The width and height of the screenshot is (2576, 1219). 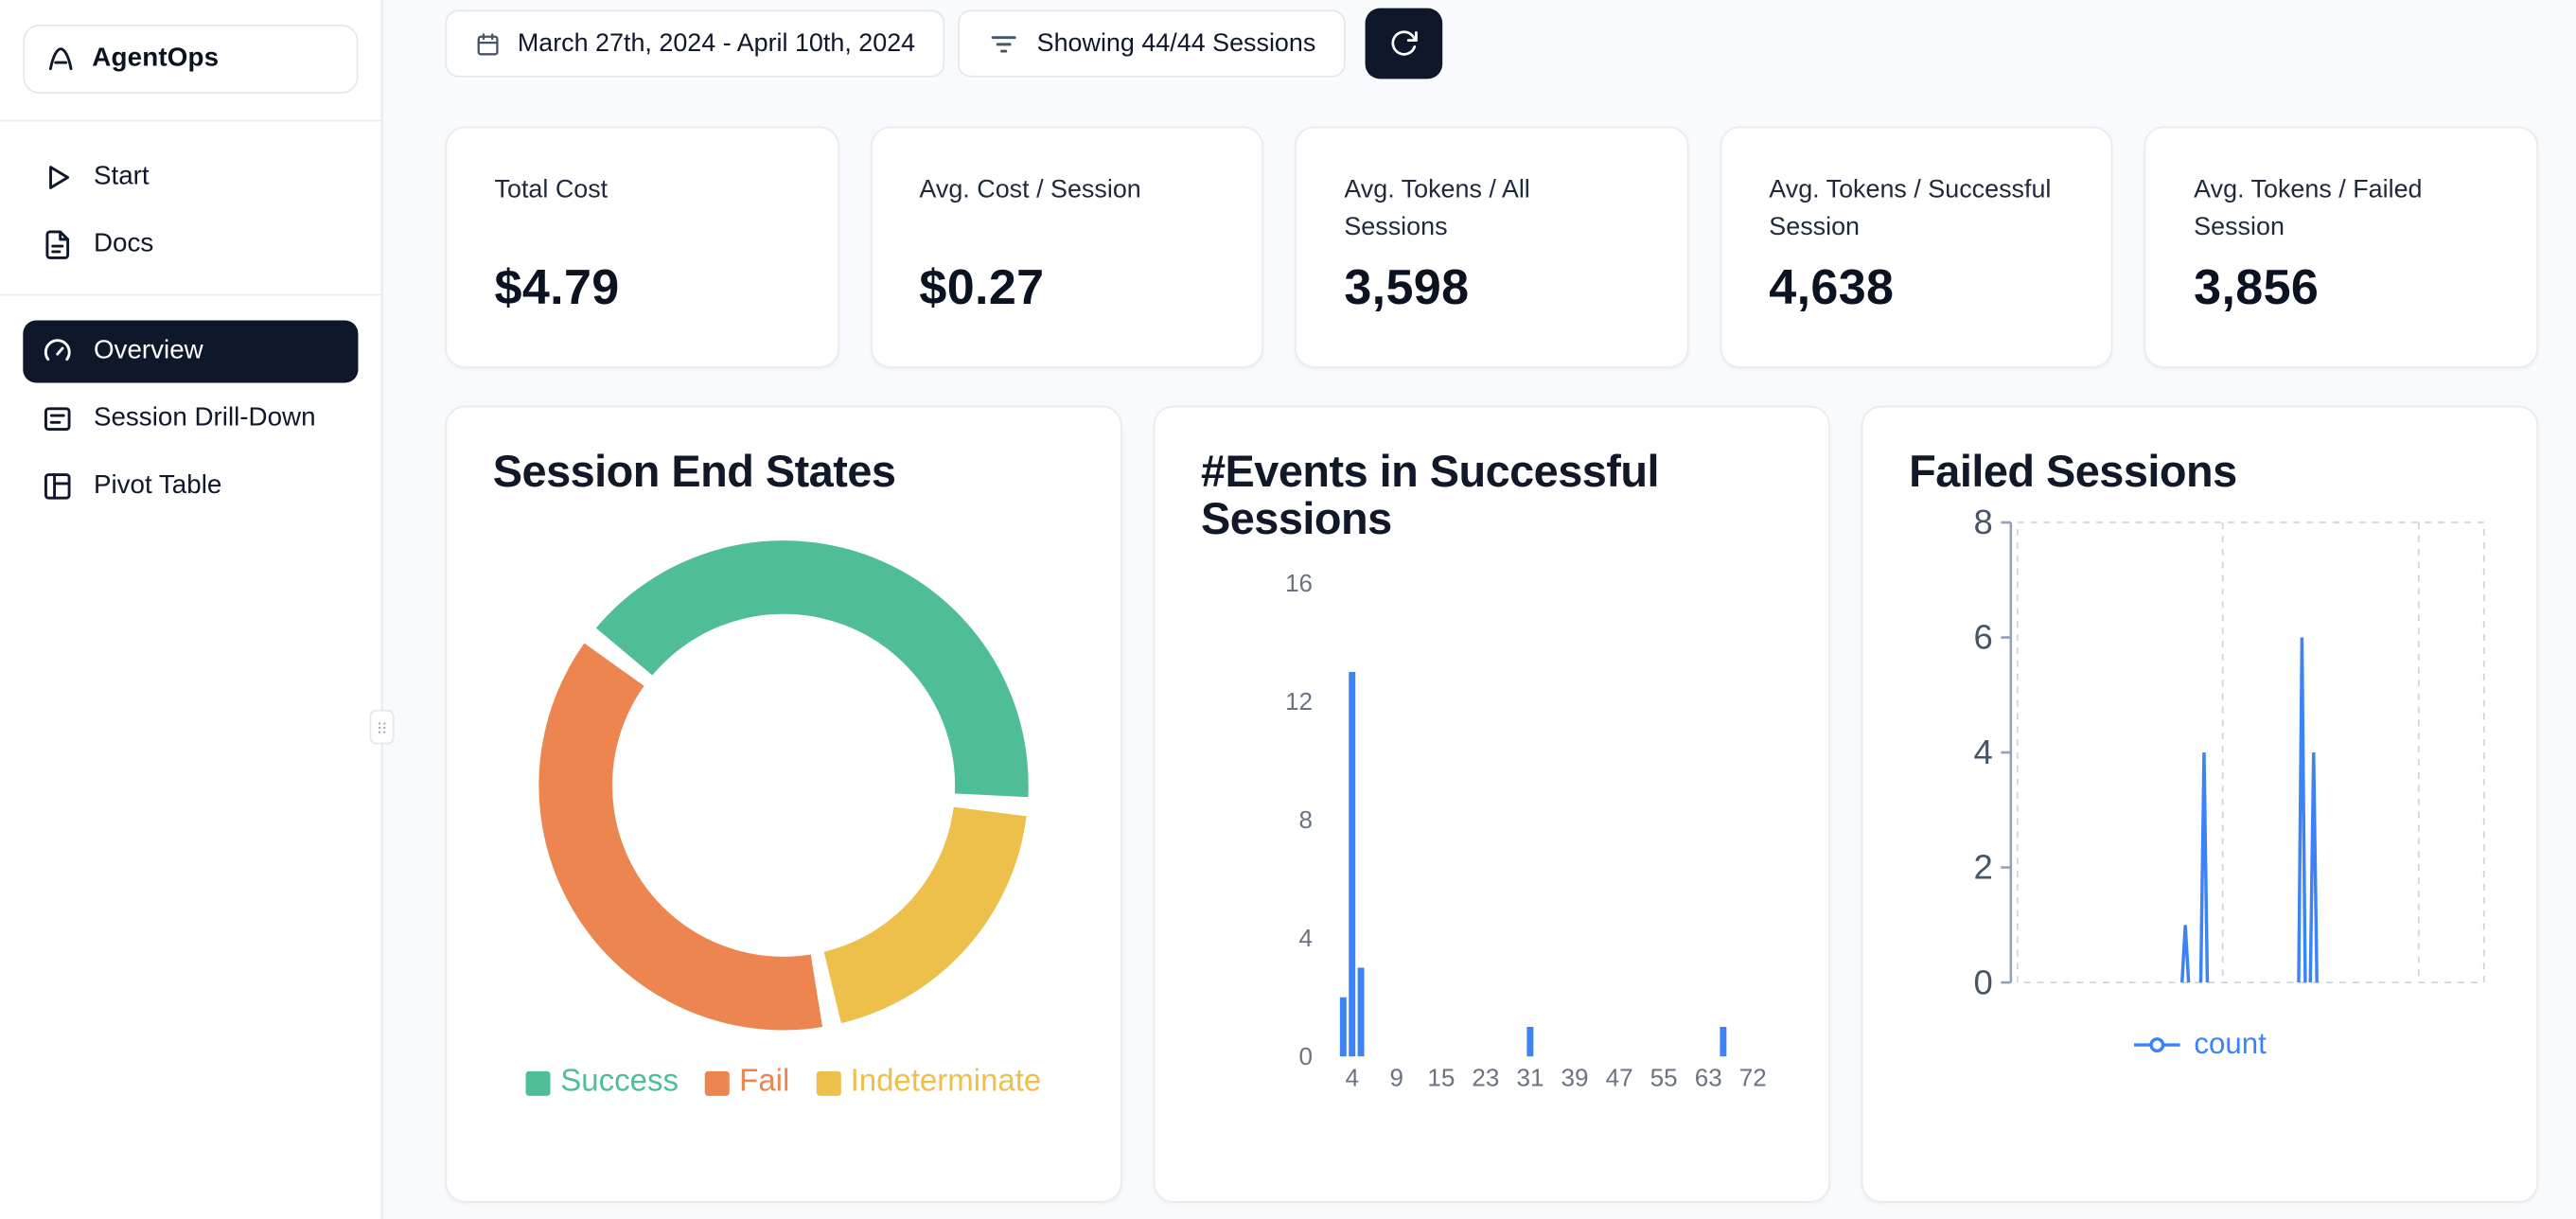 What do you see at coordinates (1437, 208) in the screenshot?
I see `stat-label: Avg. Tokens / All Sessions` at bounding box center [1437, 208].